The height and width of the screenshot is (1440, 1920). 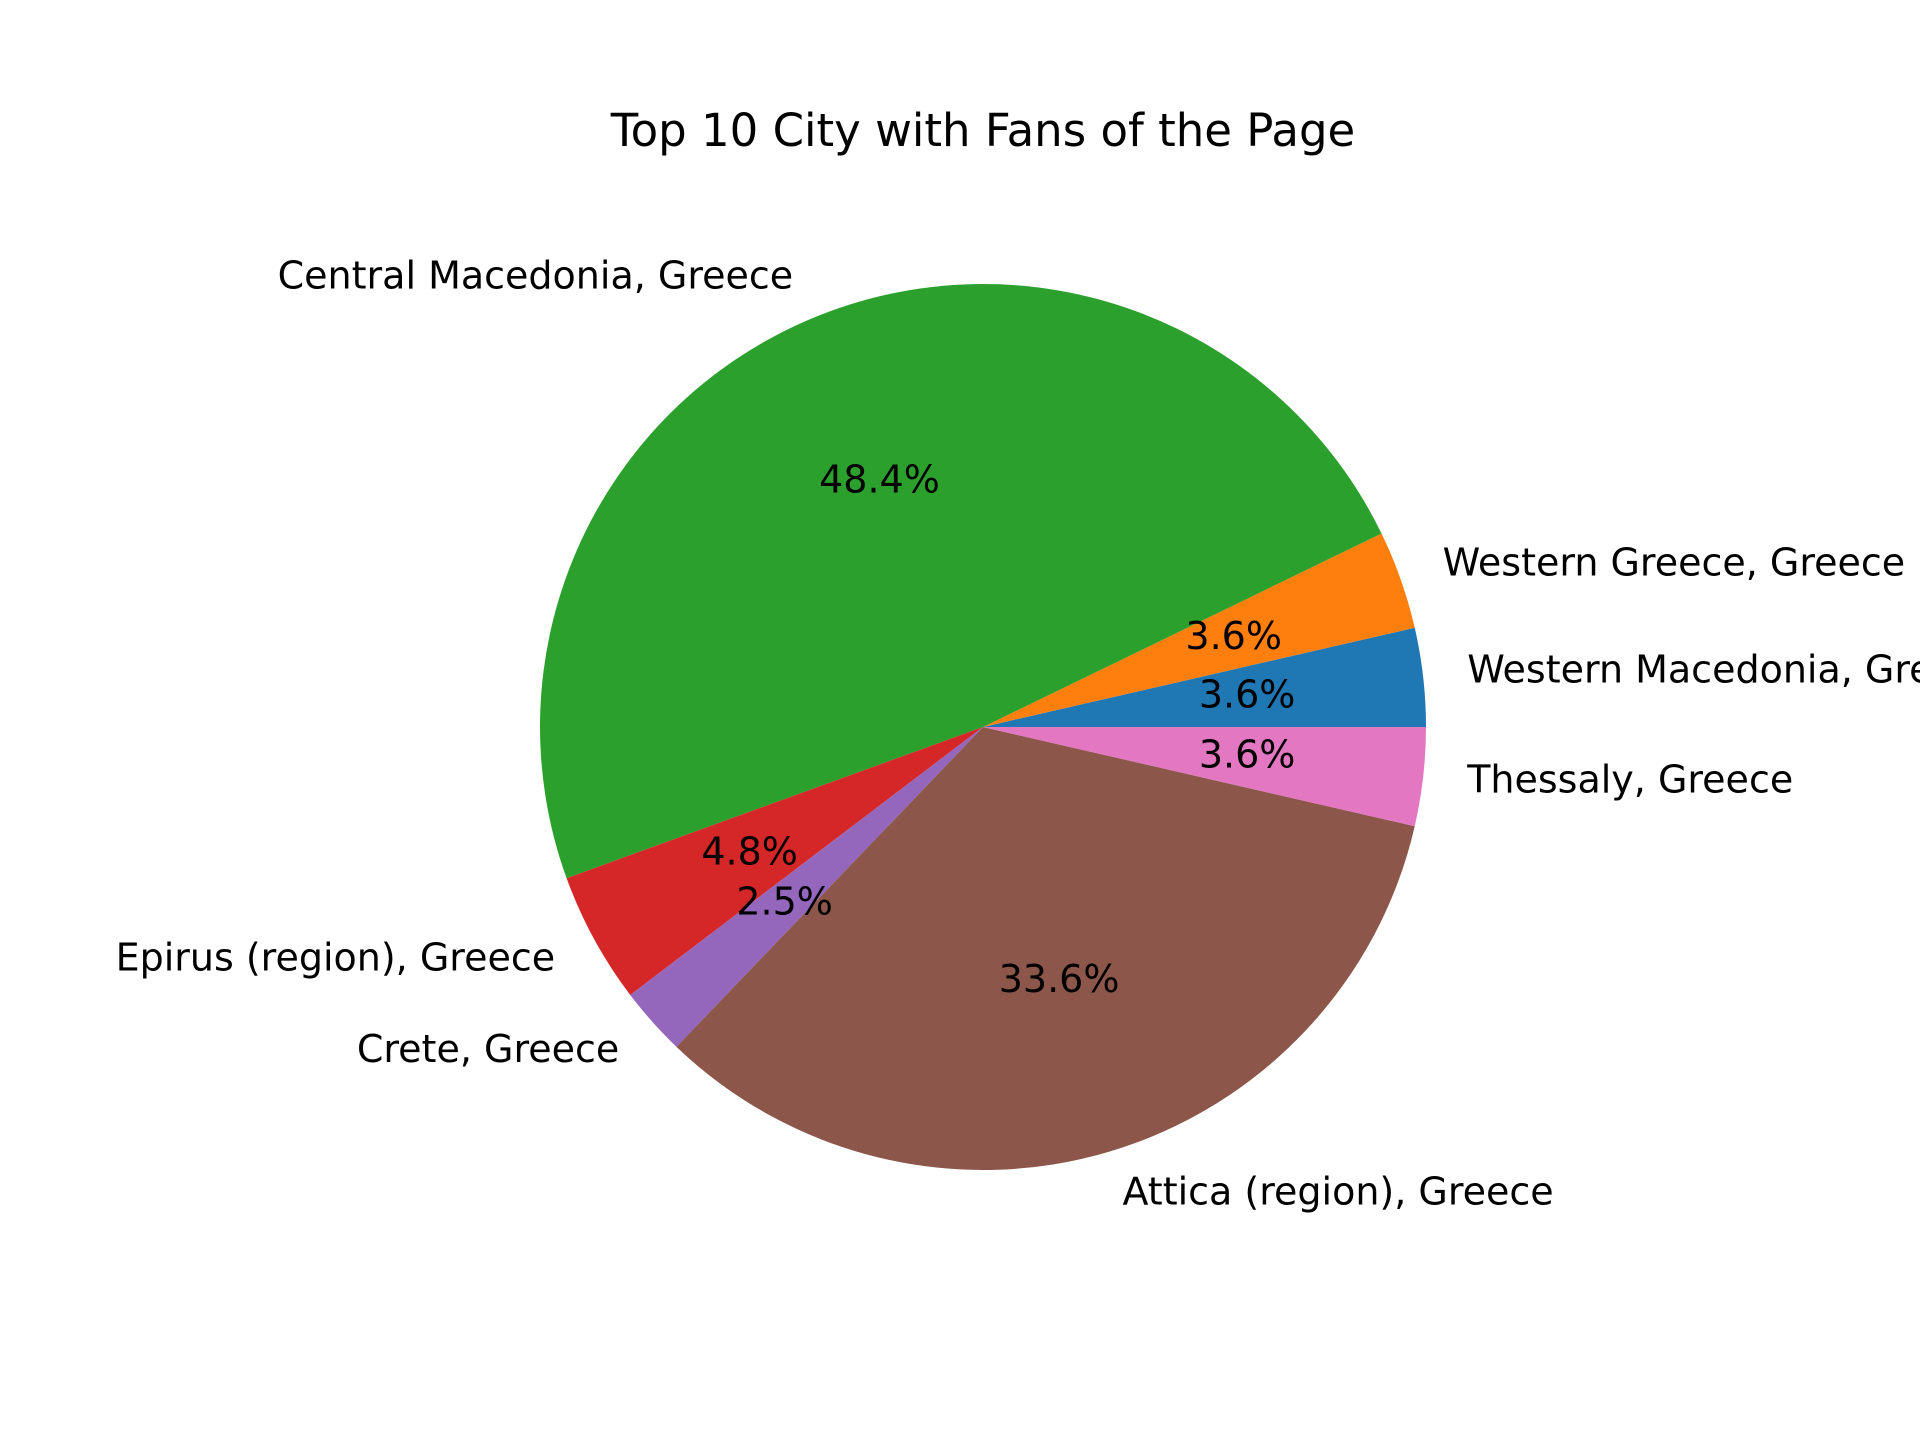 What do you see at coordinates (1629, 779) in the screenshot?
I see `slice-label-thessaly-greece: Thessaly, Greece` at bounding box center [1629, 779].